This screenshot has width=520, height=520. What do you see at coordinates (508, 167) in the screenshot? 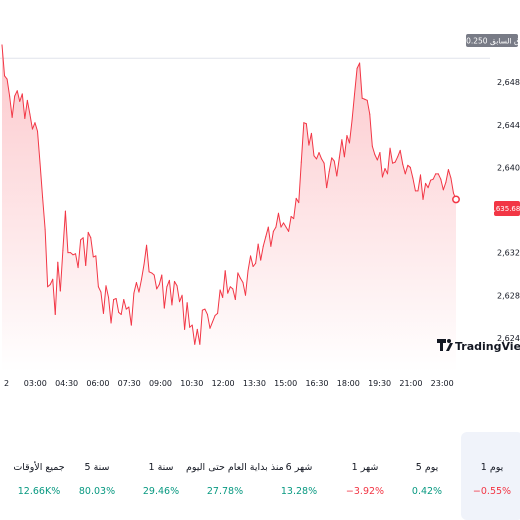
I see `y-tick-label: 2,640.000` at bounding box center [508, 167].